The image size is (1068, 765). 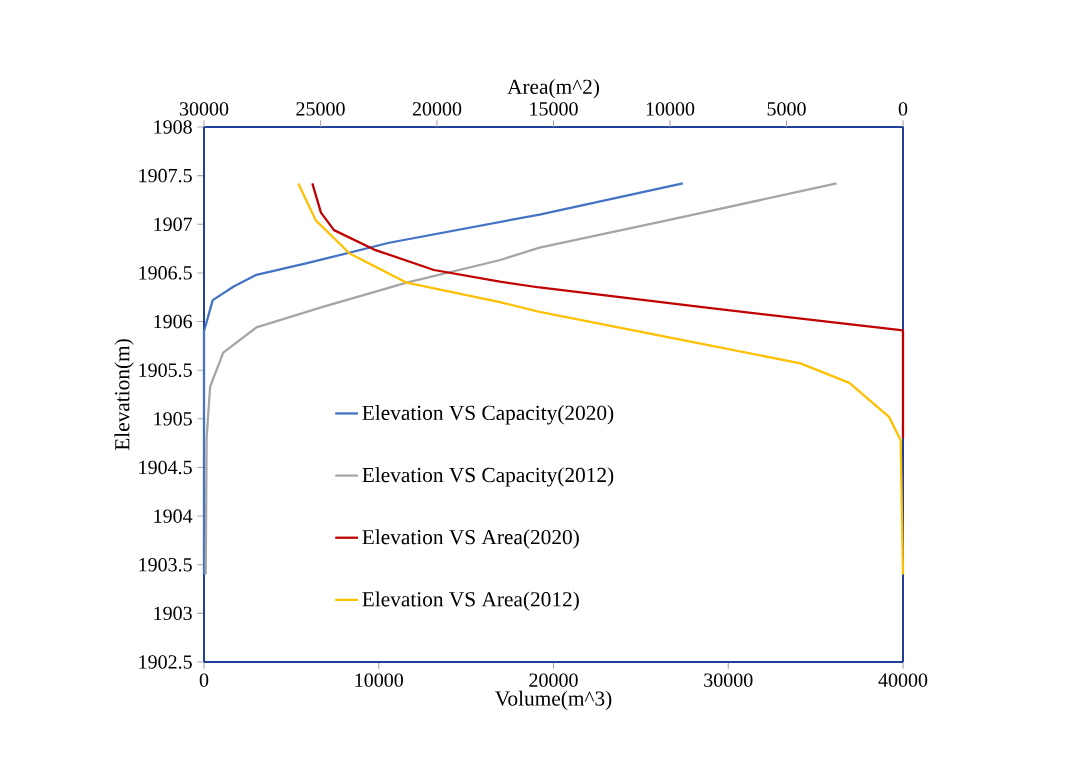 What do you see at coordinates (173, 321) in the screenshot?
I see `y-tick-label: 1906` at bounding box center [173, 321].